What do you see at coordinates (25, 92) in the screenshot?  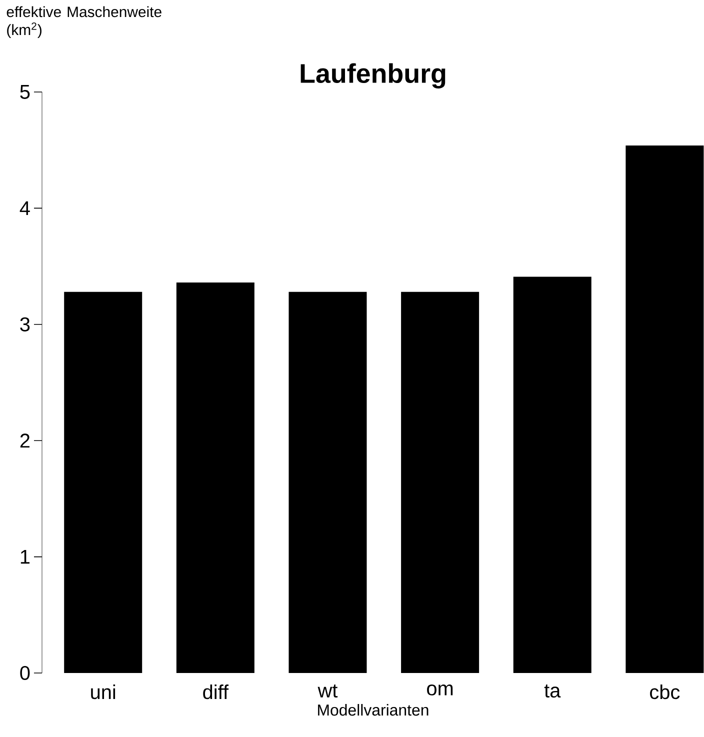 I see `y-tick-label: 5` at bounding box center [25, 92].